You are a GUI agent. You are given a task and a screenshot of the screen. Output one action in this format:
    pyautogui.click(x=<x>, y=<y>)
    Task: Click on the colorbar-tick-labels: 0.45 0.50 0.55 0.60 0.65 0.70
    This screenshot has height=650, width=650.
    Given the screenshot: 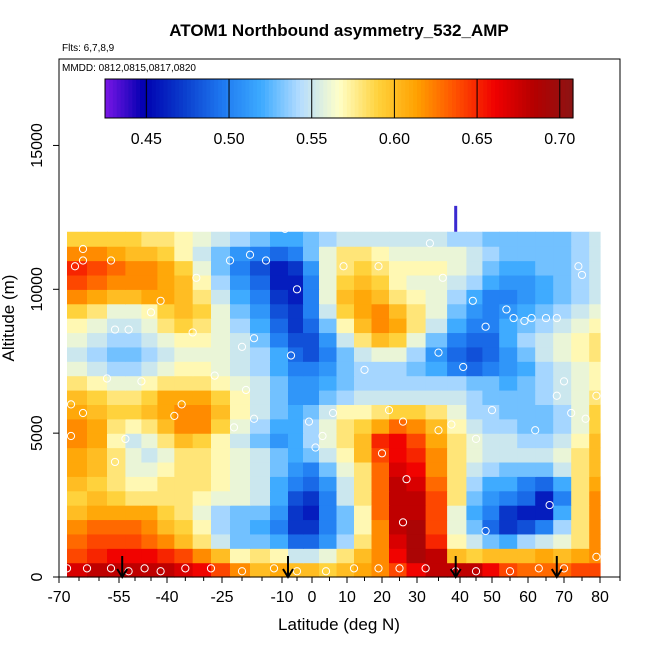 What is the action you would take?
    pyautogui.click(x=353, y=139)
    